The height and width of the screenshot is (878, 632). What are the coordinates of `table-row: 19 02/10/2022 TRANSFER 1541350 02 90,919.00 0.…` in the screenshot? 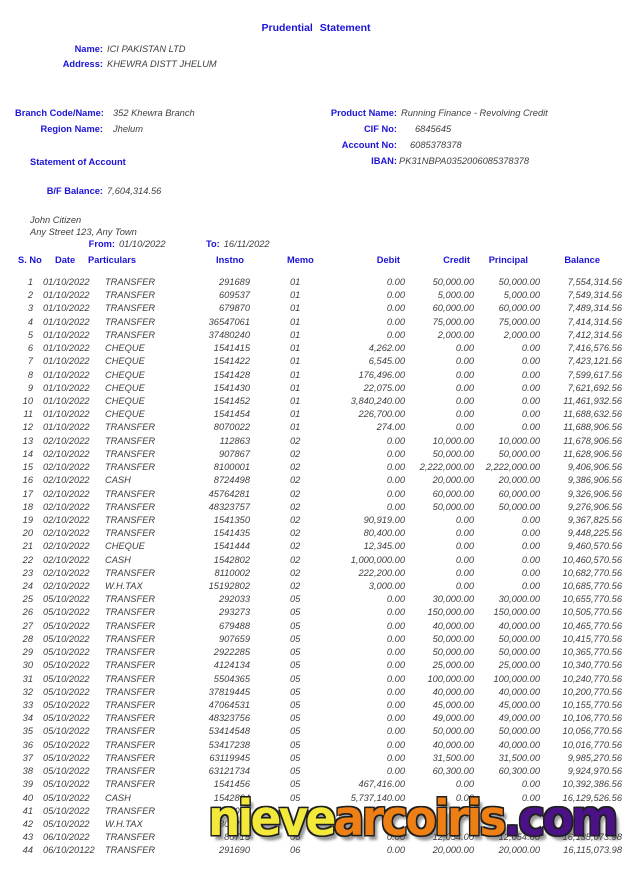 It's located at (316, 520).